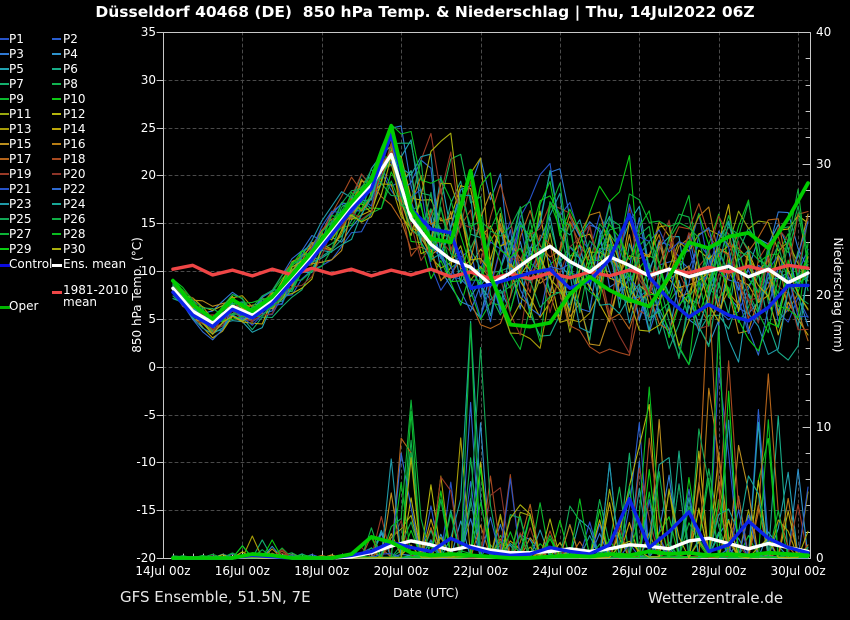  What do you see at coordinates (148, 127) in the screenshot?
I see `y-left-tick-label: 25` at bounding box center [148, 127].